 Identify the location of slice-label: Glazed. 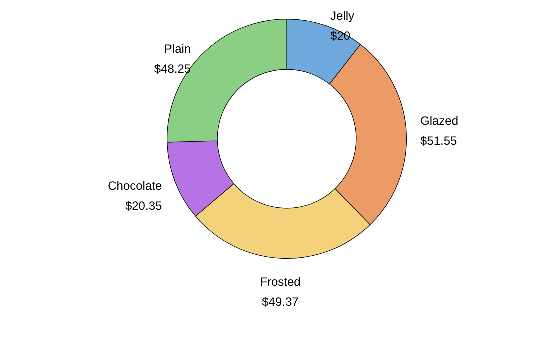
(439, 121).